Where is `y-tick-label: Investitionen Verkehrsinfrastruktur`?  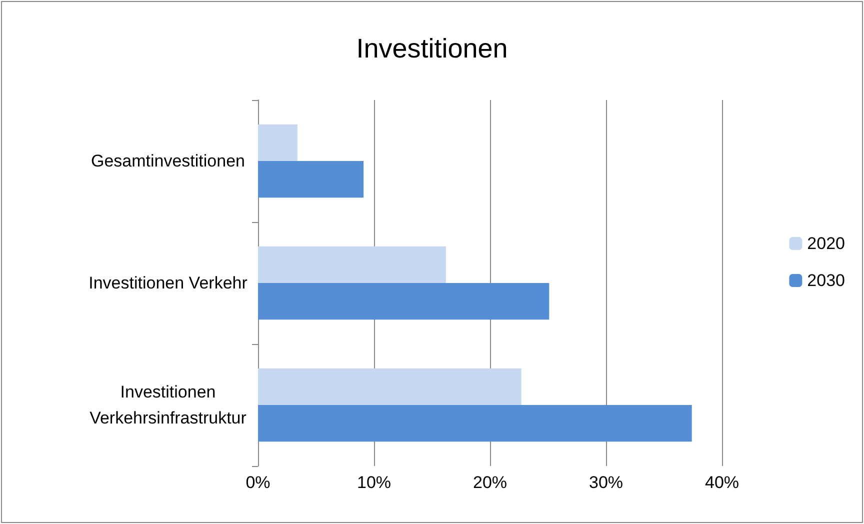
y-tick-label: Investitionen Verkehrsinfrastruktur is located at coordinates (168, 405).